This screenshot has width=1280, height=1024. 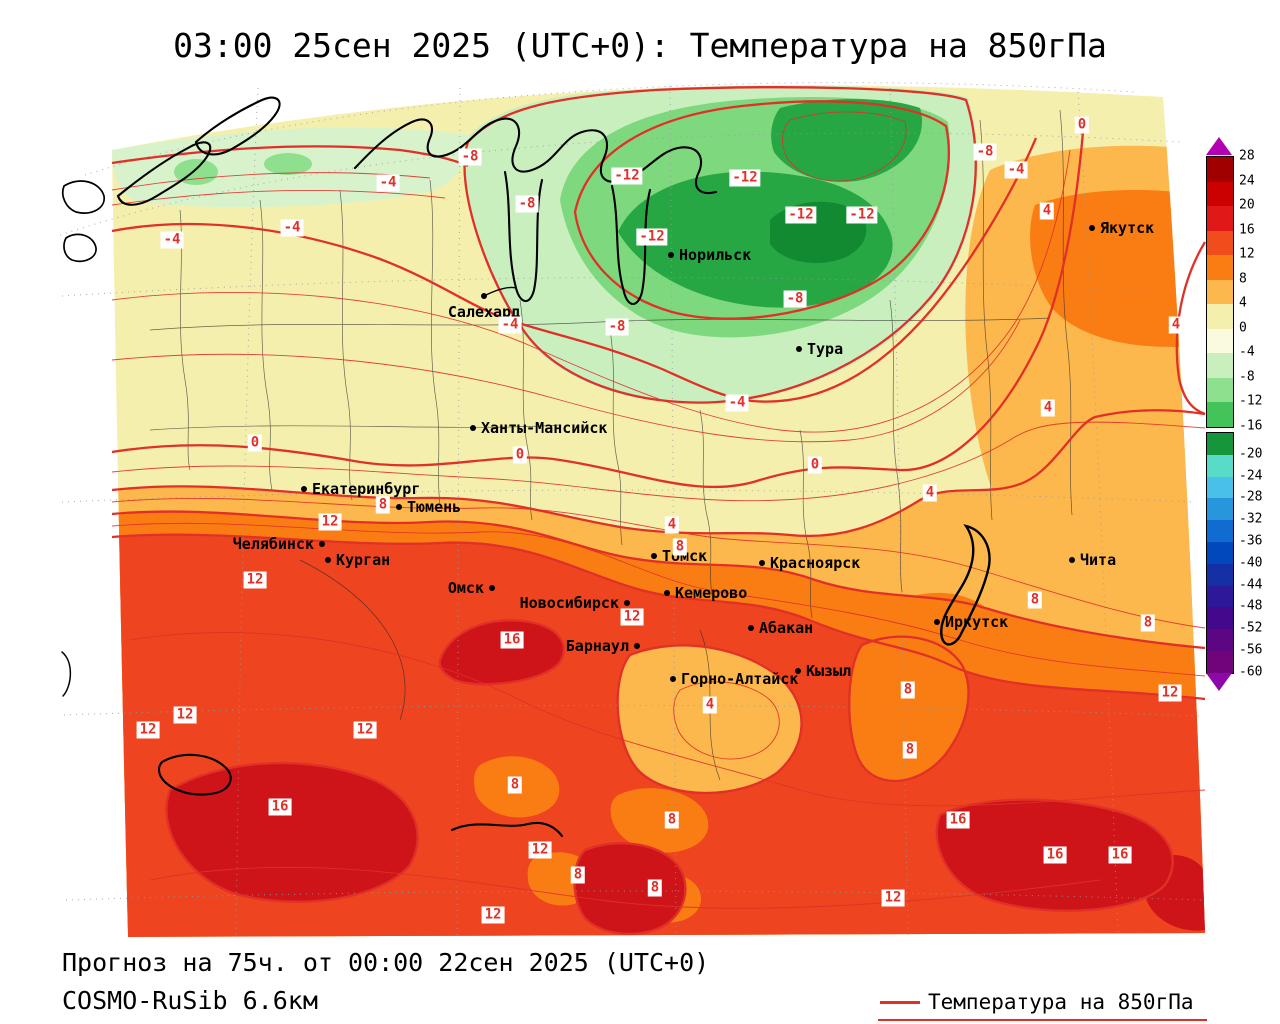 I want to click on field-green-spot, so click(x=288, y=164).